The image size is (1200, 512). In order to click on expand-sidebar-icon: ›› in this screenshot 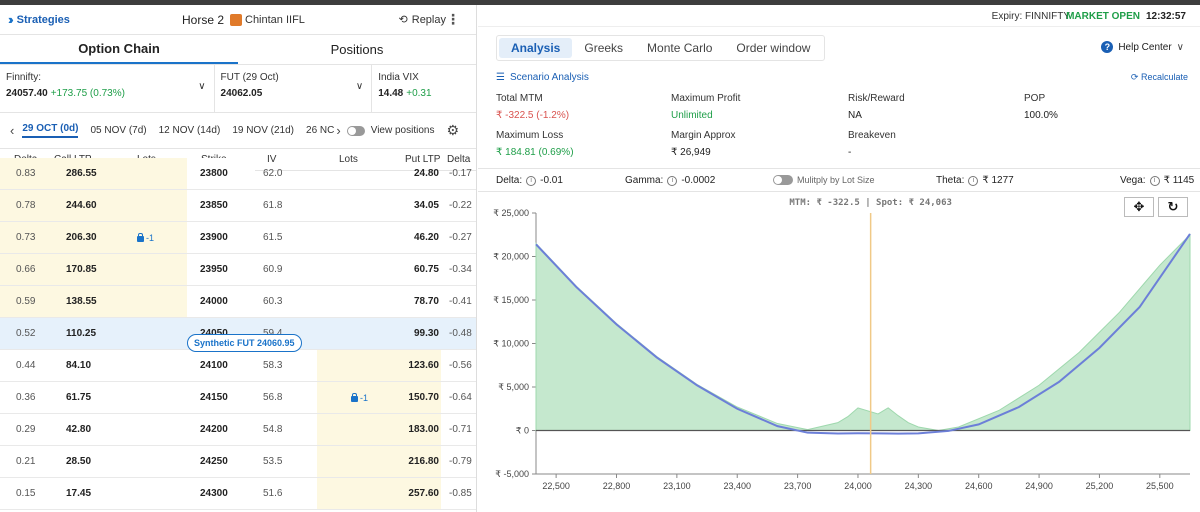, I will do `click(10, 19)`.